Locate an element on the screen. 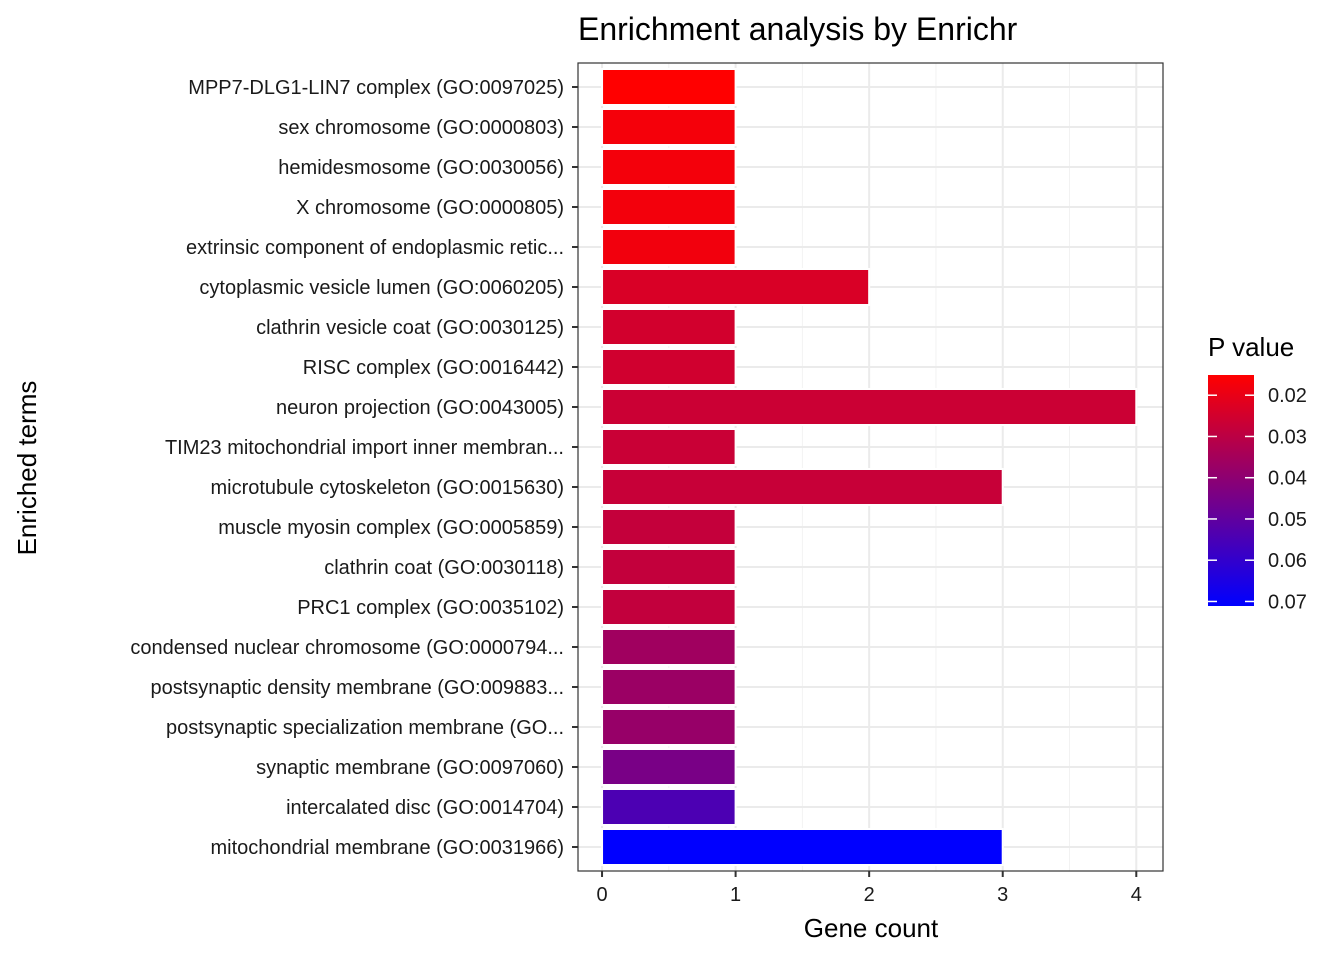 The height and width of the screenshot is (960, 1344). x-tick-label: 2 is located at coordinates (869, 895).